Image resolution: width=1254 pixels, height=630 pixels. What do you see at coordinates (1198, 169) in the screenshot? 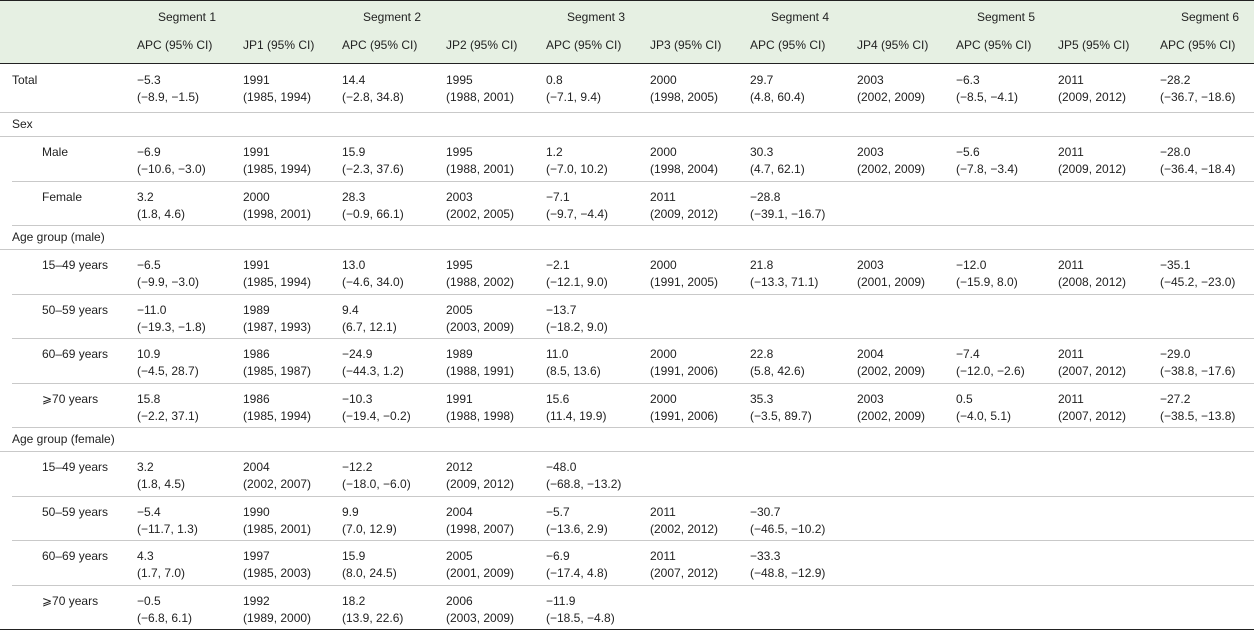
I see `cell-interval: (−36.4, −18.4)` at bounding box center [1198, 169].